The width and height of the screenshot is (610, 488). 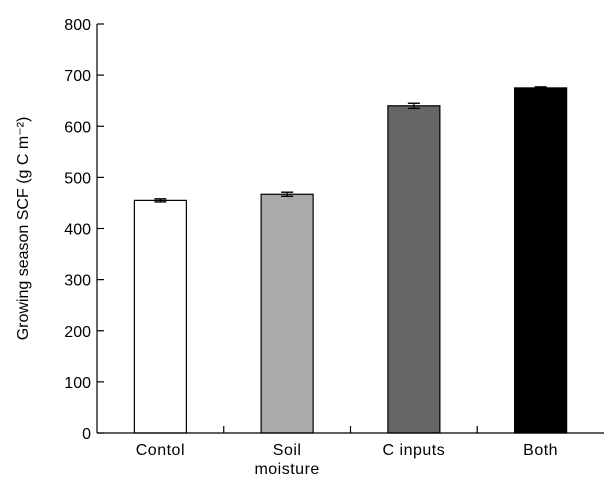 What do you see at coordinates (77, 76) in the screenshot?
I see `y-tick-label-7: 700` at bounding box center [77, 76].